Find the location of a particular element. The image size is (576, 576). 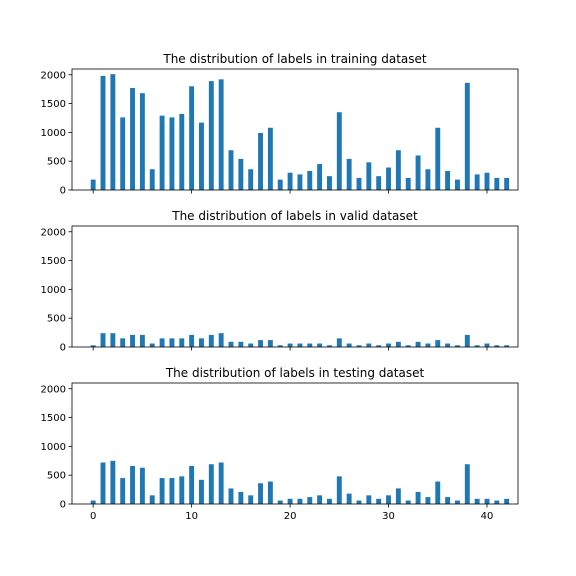

x-tick-label: 20 is located at coordinates (290, 516).